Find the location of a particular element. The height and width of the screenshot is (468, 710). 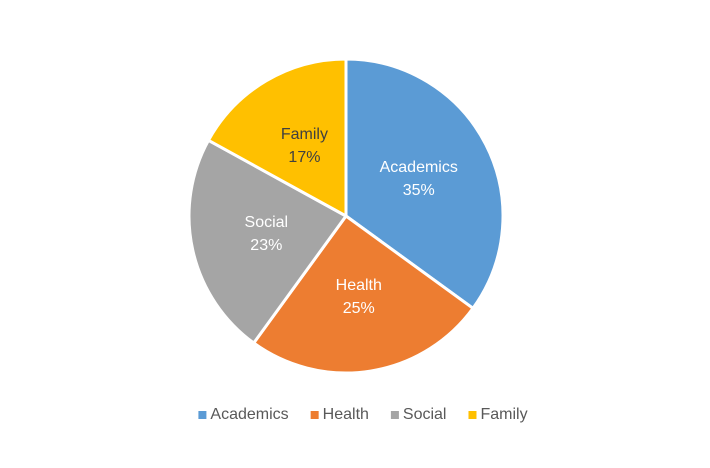

slice-value-label: 17% is located at coordinates (304, 157).